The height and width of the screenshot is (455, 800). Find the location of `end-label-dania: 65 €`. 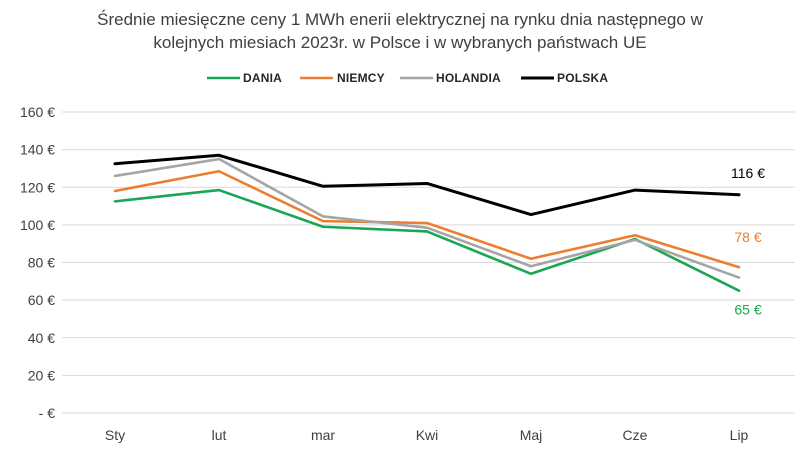

end-label-dania: 65 € is located at coordinates (747, 310).